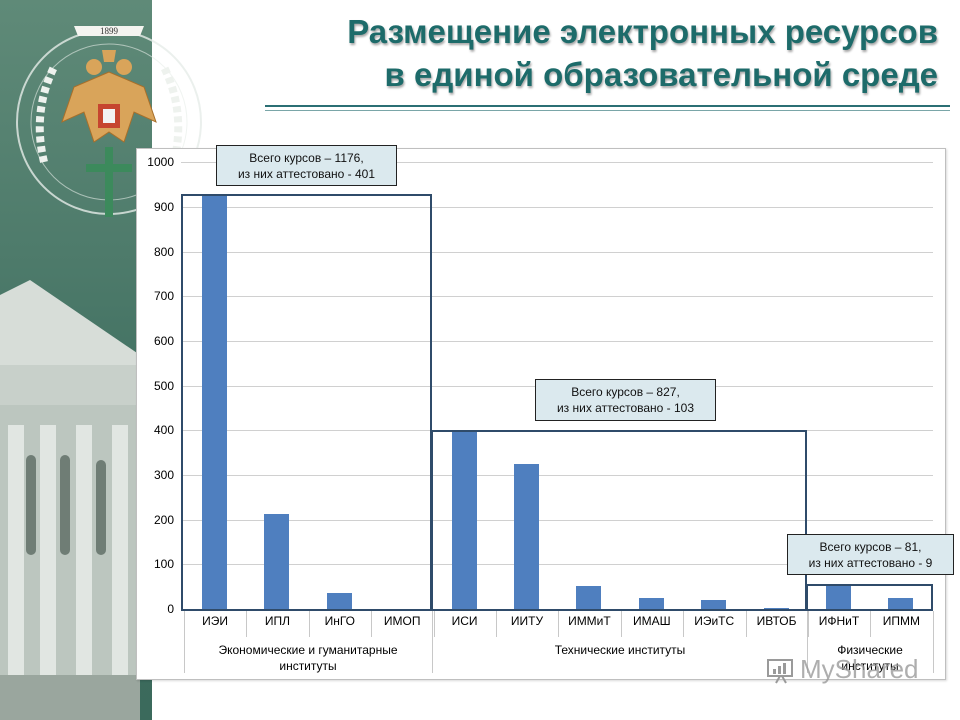 The image size is (960, 720). I want to click on y-tick-label: 800, so click(163, 252).